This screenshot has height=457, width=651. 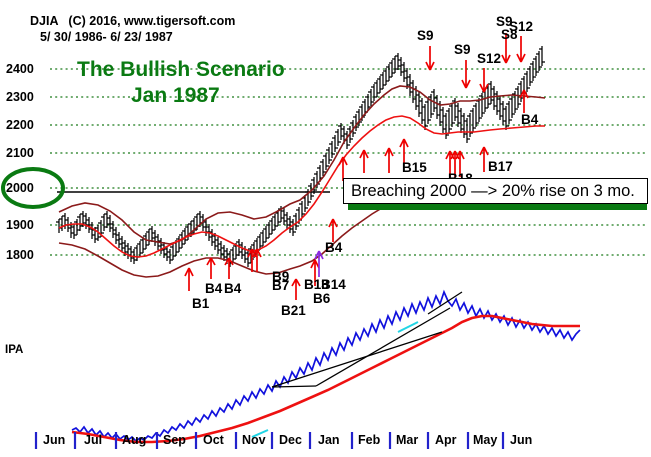 I want to click on y-axis-label-2000: 2000, so click(x=20, y=188).